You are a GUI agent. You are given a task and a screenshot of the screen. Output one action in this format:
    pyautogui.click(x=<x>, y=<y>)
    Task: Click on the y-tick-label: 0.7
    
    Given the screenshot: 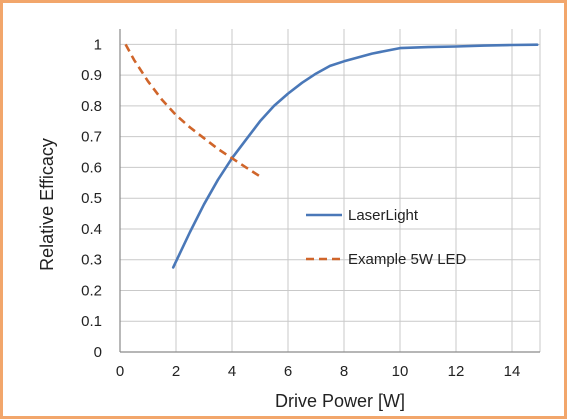 What is the action you would take?
    pyautogui.click(x=91, y=137)
    